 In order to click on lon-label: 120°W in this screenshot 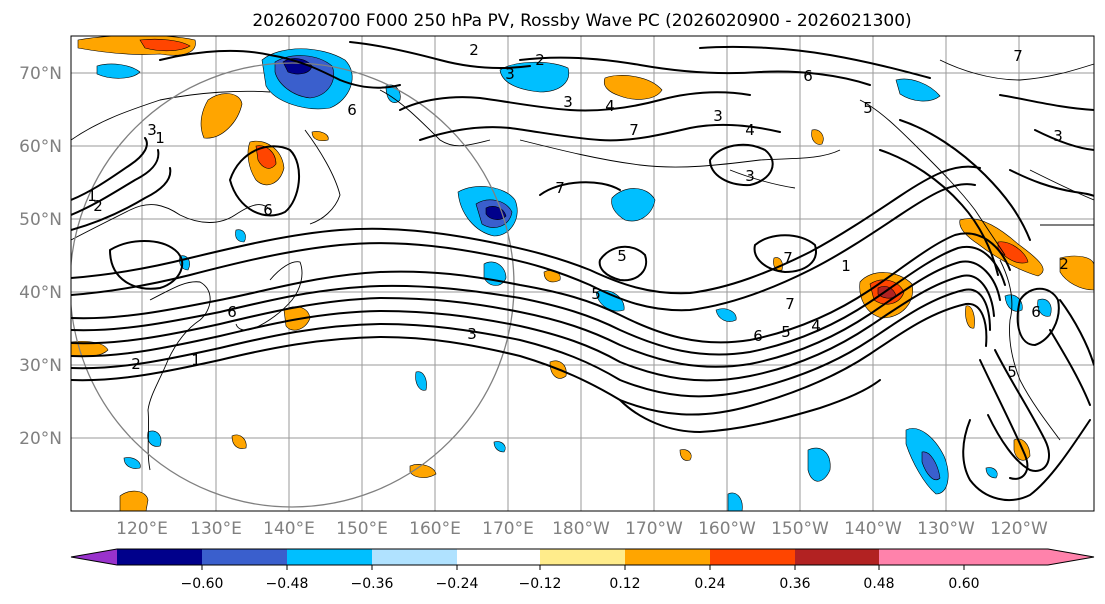, I will do `click(1019, 529)`.